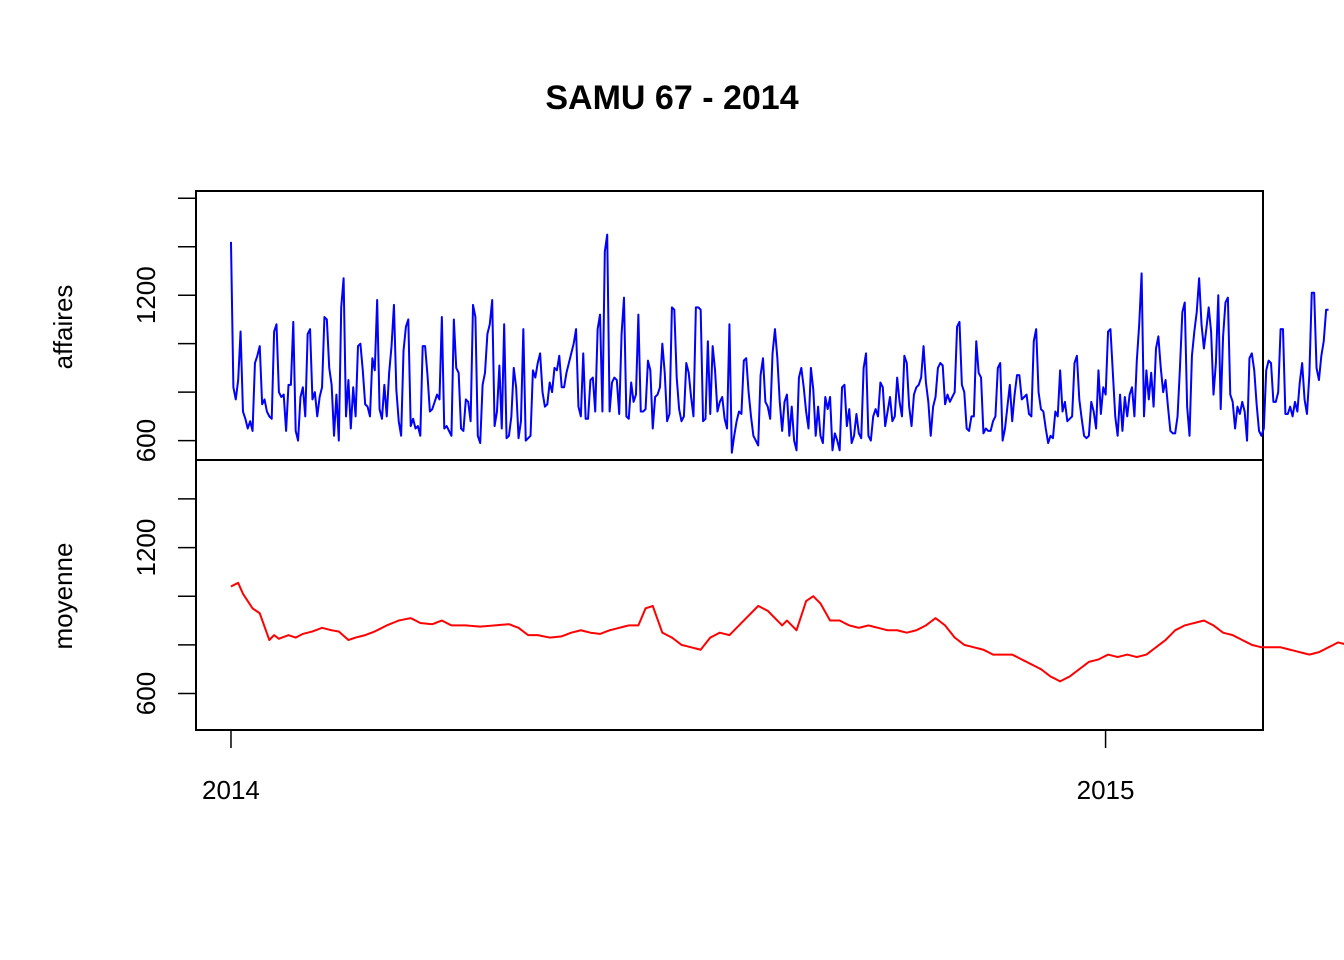 The height and width of the screenshot is (960, 1344). I want to click on panel-affaires-y-axis: 600 1200, so click(163, 329).